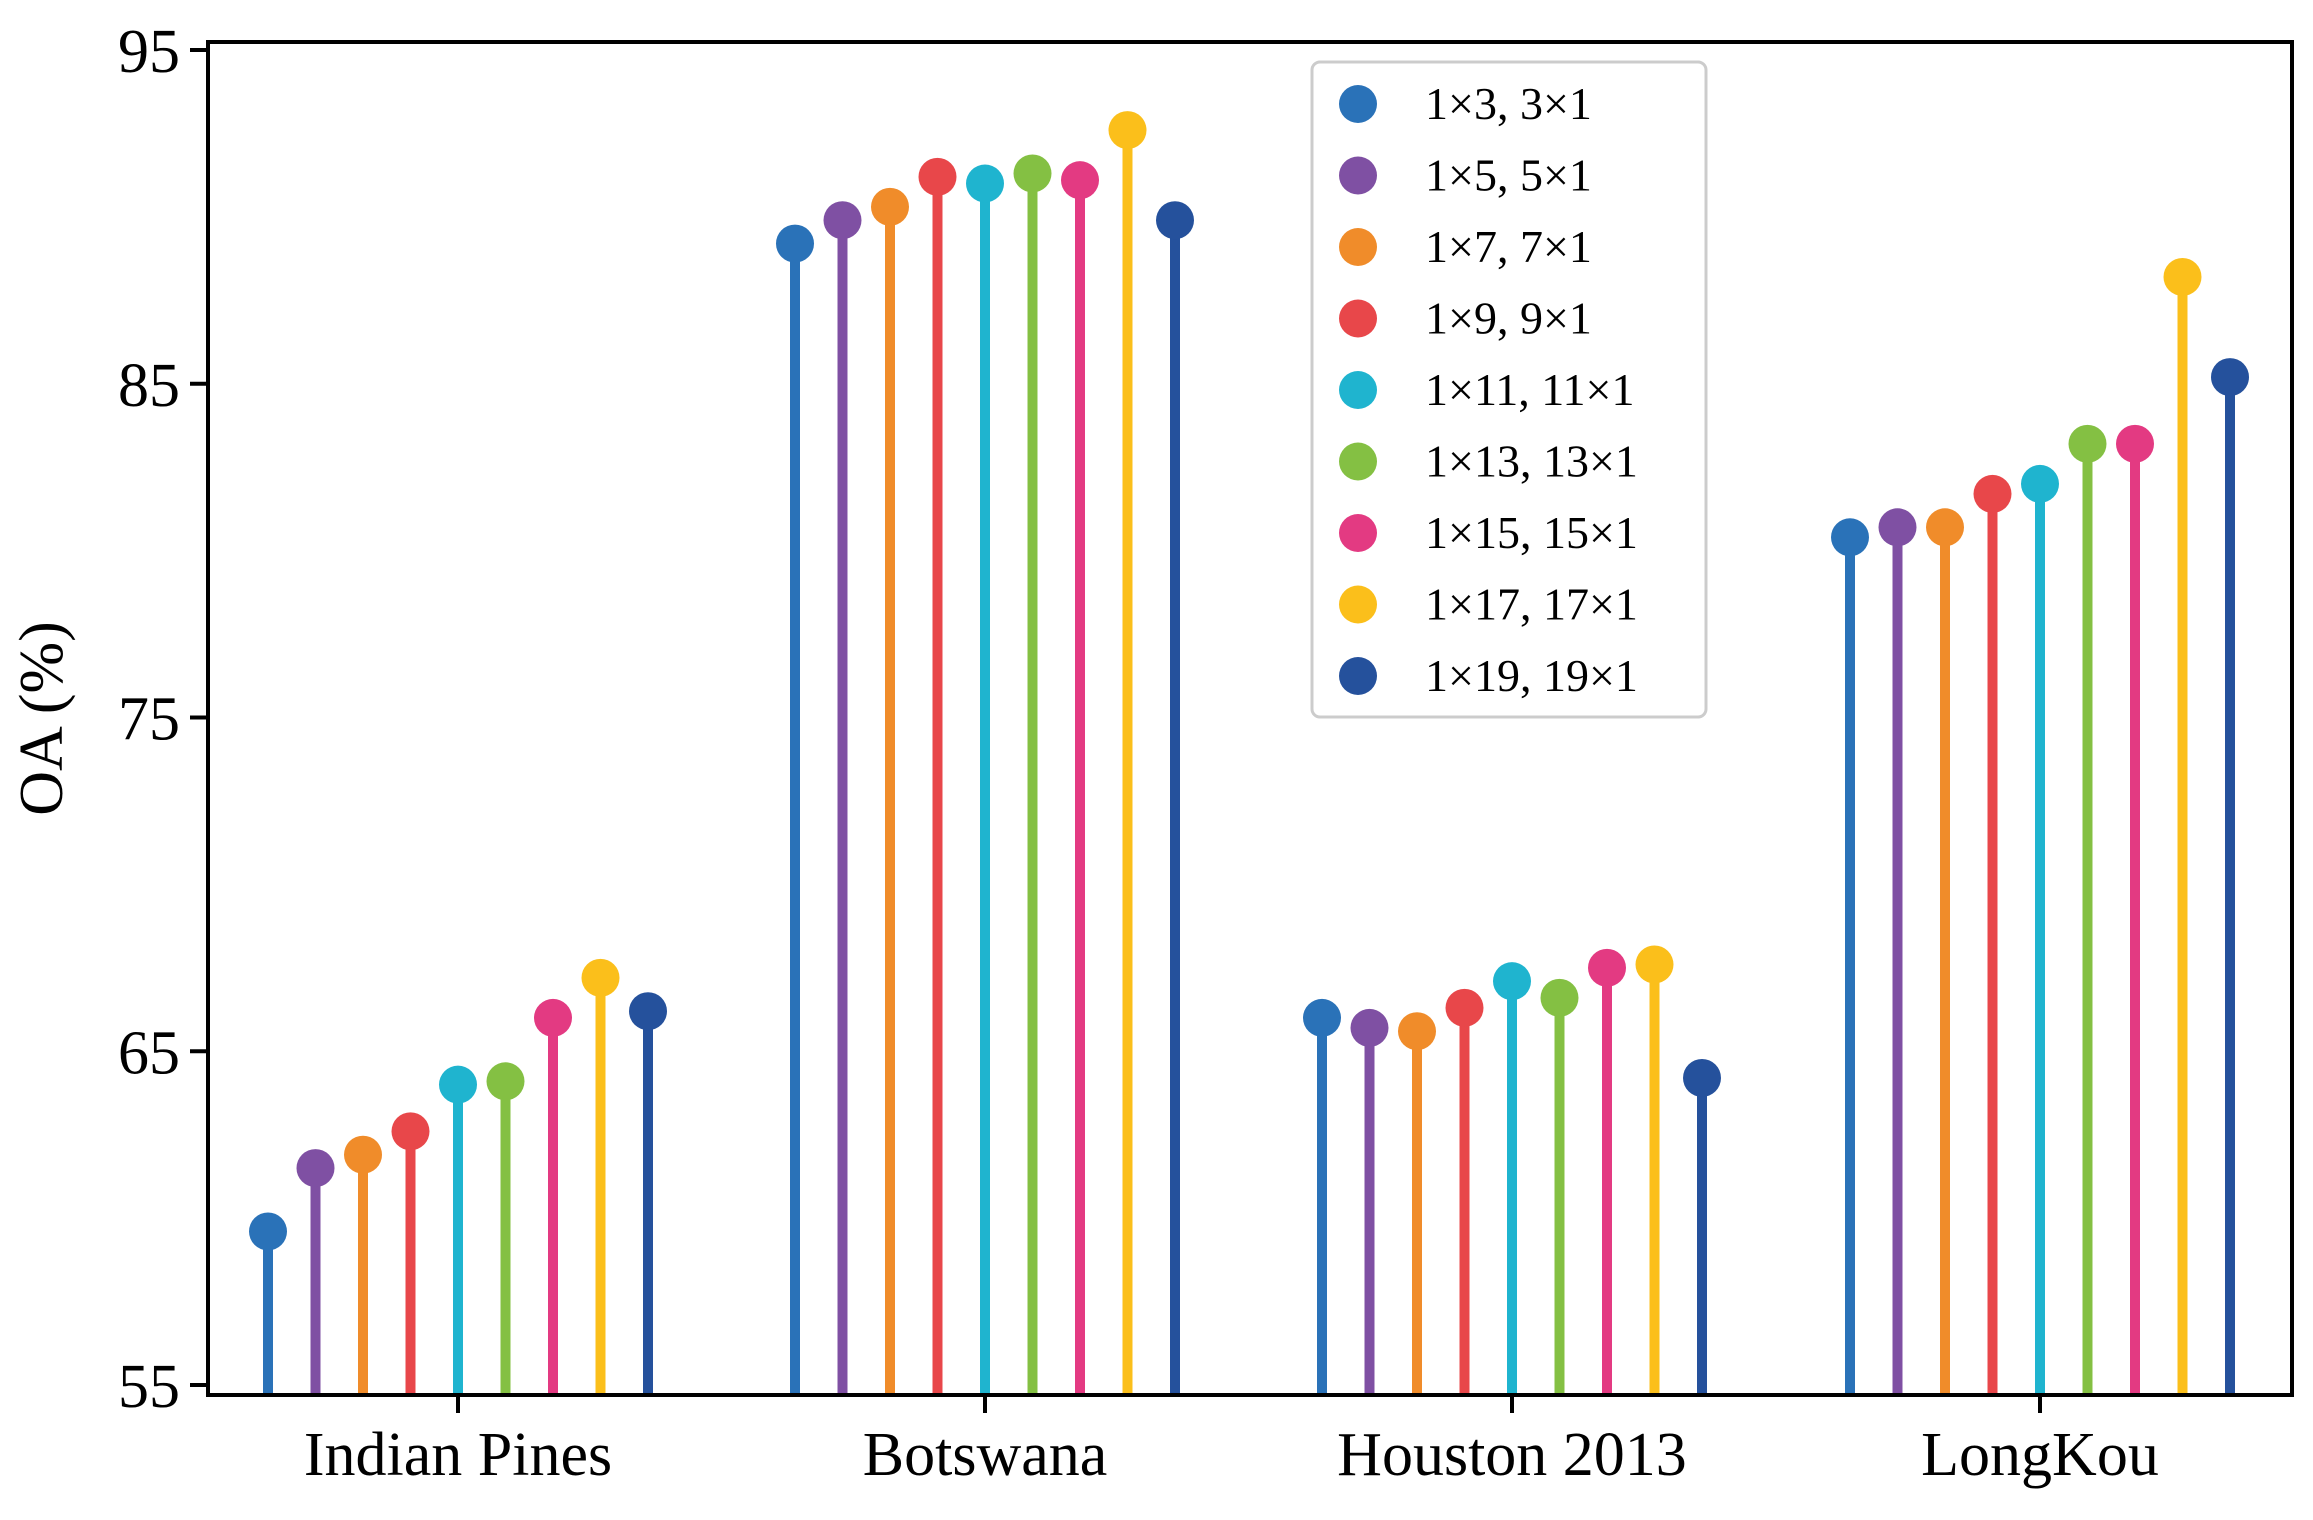 The height and width of the screenshot is (1520, 2313). I want to click on legend-entry-label: 1×7, 7×1, so click(1508, 246).